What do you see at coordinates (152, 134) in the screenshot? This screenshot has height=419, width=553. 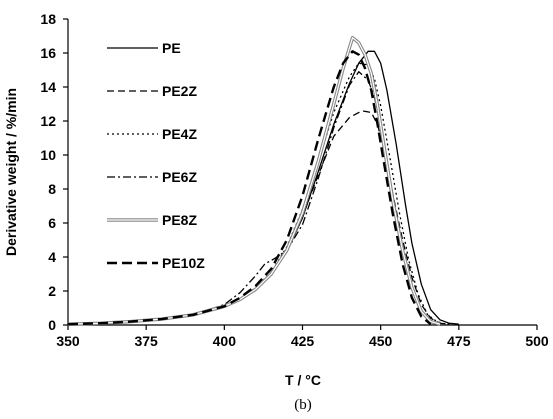 I see `legend-item-pe4z: PE4Z` at bounding box center [152, 134].